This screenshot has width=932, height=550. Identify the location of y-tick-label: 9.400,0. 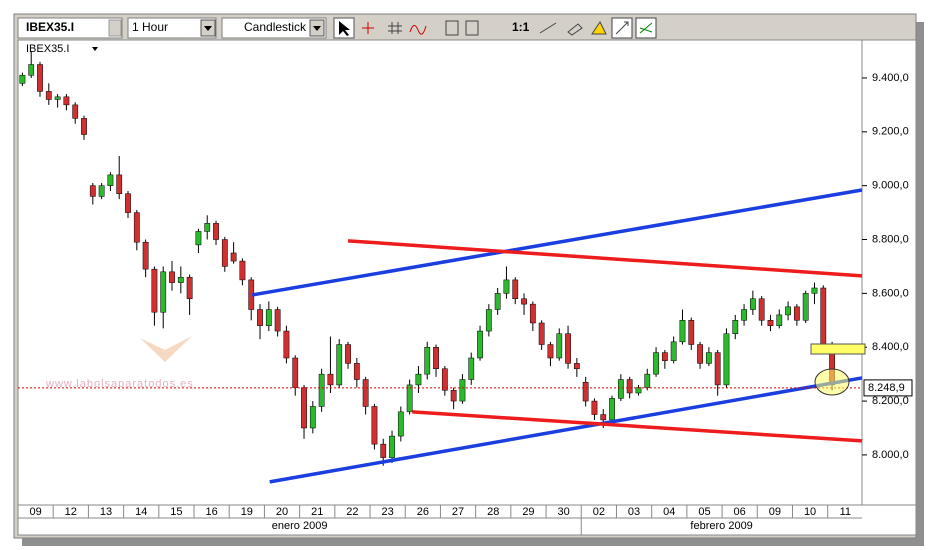
(890, 78).